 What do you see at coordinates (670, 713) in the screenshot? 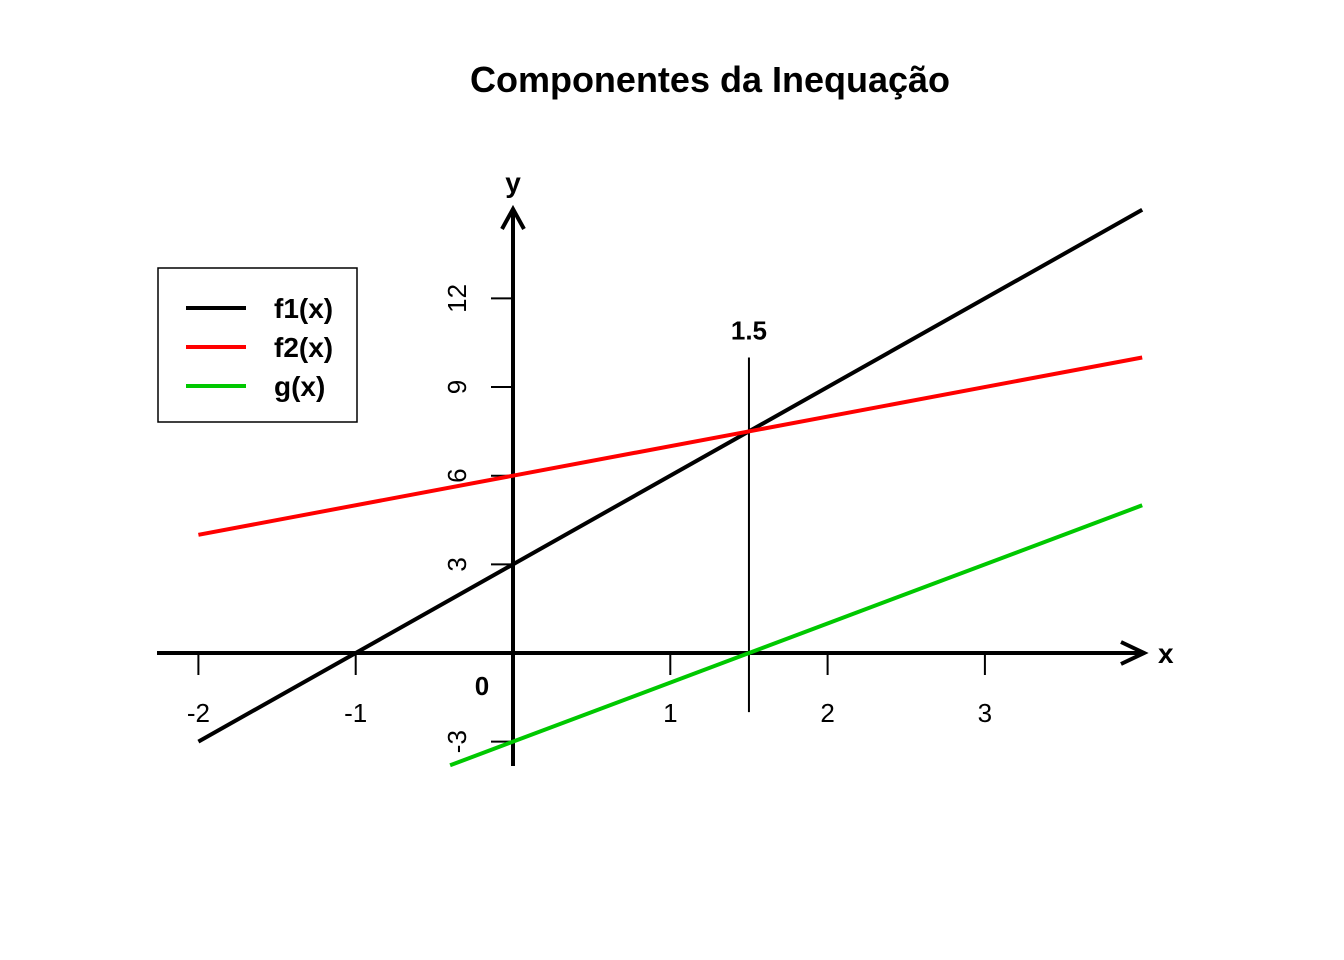
I see `x-tick-label: 1` at bounding box center [670, 713].